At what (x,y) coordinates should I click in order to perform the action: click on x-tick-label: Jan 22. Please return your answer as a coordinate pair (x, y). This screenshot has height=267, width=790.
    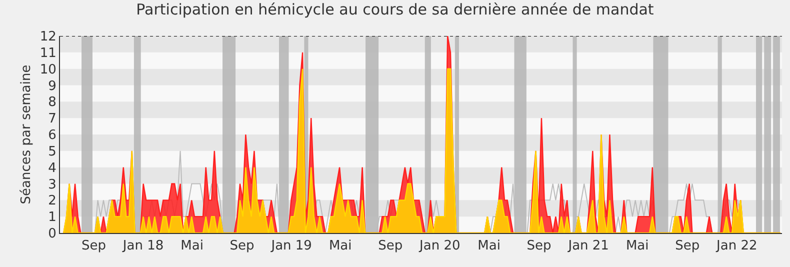
    Looking at the image, I should click on (737, 246).